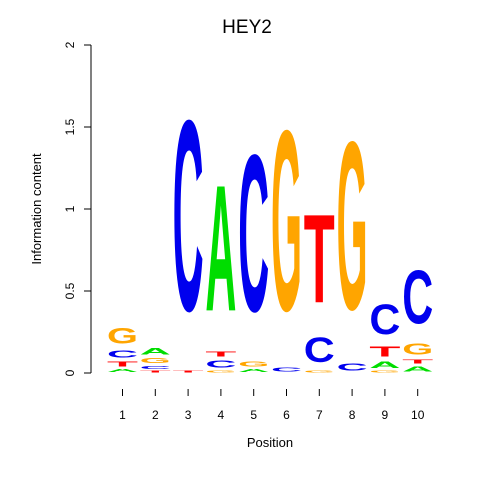  What do you see at coordinates (286, 415) in the screenshot?
I see `x-tick-label: 6` at bounding box center [286, 415].